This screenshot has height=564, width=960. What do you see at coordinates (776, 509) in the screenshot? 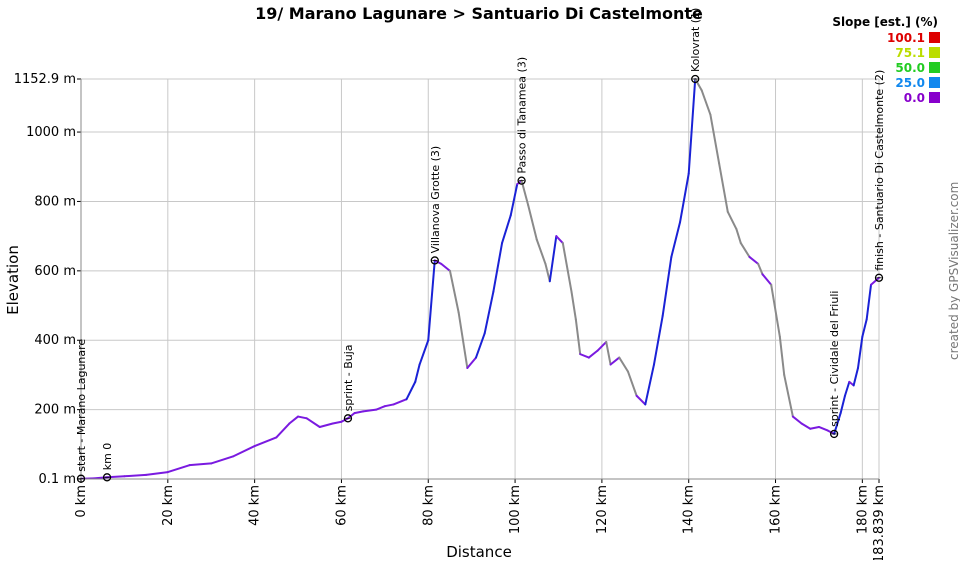
I see `x-tick-label: 160 km` at bounding box center [776, 509].